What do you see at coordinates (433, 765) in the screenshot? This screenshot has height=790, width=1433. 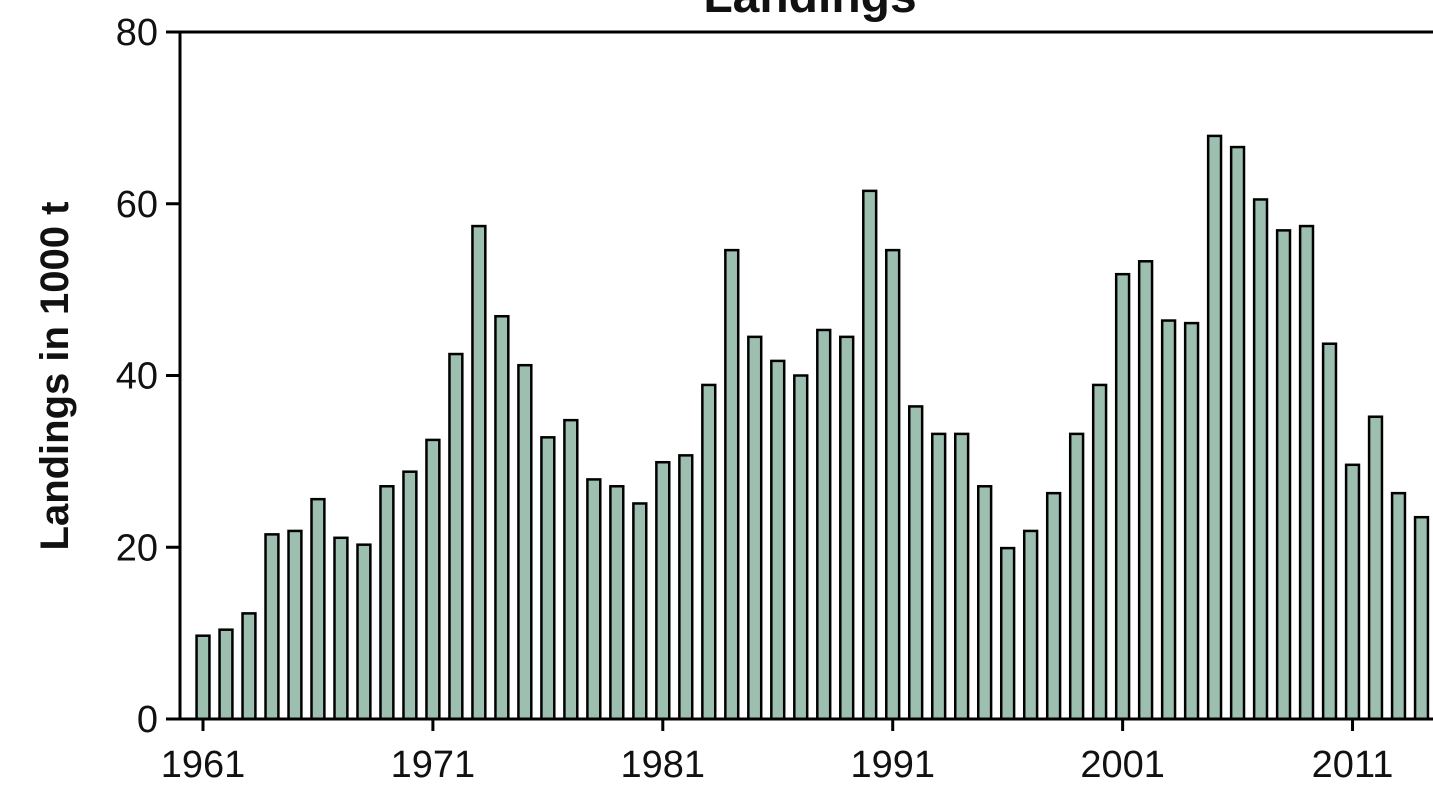 I see `x-tick-label: 1971` at bounding box center [433, 765].